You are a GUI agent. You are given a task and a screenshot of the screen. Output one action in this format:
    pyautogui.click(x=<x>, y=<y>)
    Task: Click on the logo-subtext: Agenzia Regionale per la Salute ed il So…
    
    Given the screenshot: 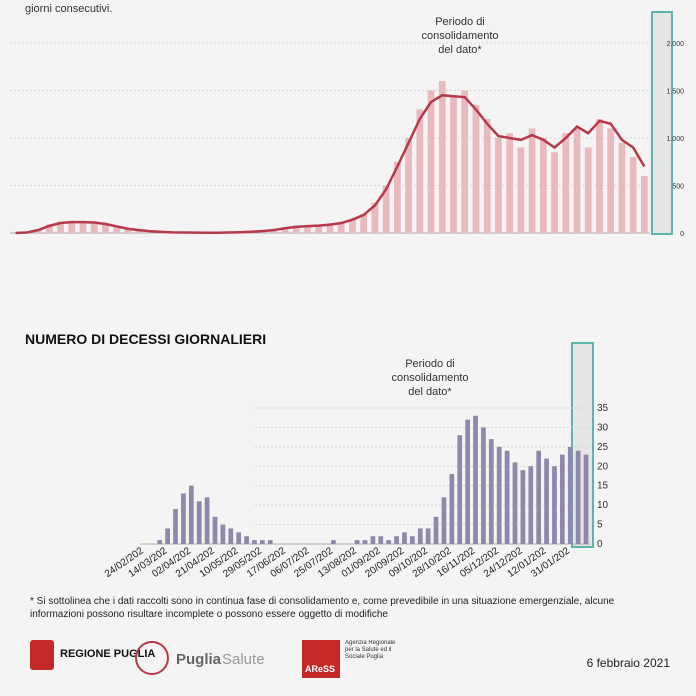 What is the action you would take?
    pyautogui.click(x=370, y=650)
    